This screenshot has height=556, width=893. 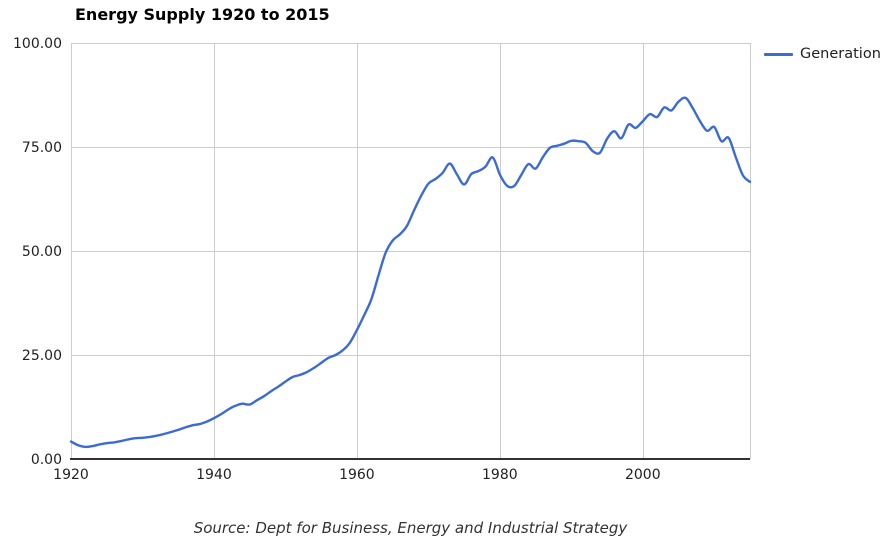 What do you see at coordinates (42, 148) in the screenshot?
I see `y-tick-label: 75.00` at bounding box center [42, 148].